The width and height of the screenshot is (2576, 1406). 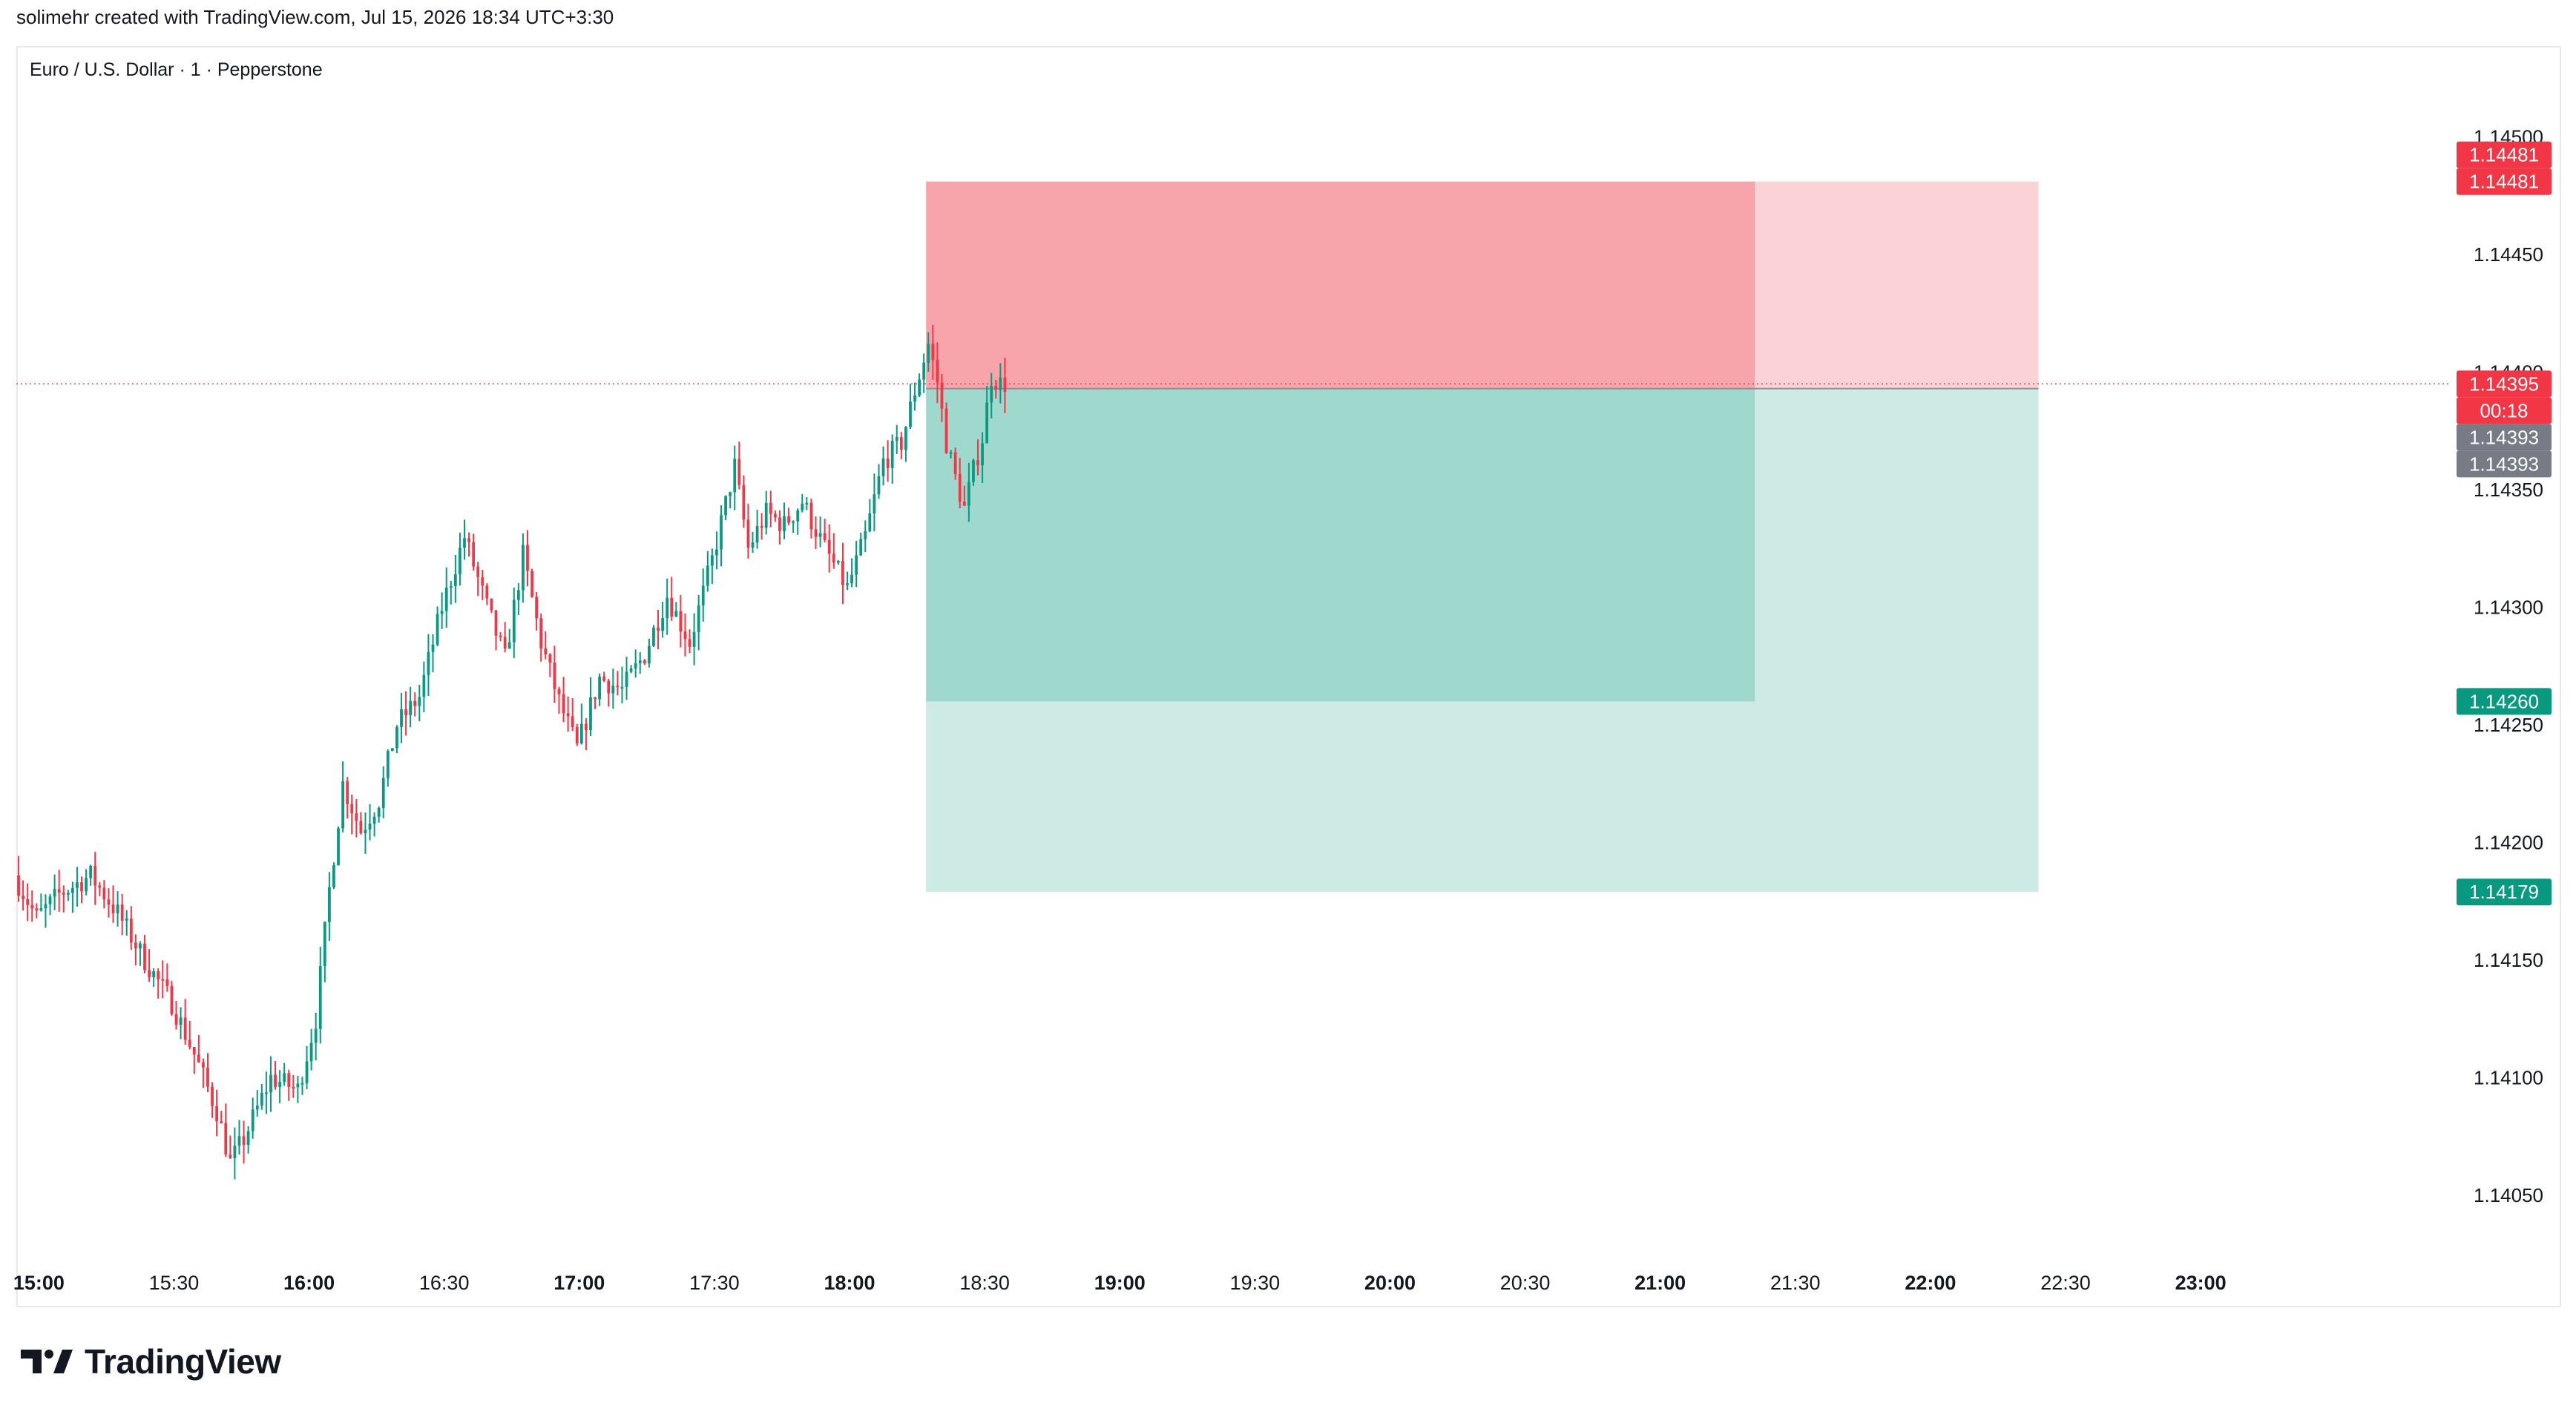 What do you see at coordinates (579, 1283) in the screenshot?
I see `time-tick-label: 17:00` at bounding box center [579, 1283].